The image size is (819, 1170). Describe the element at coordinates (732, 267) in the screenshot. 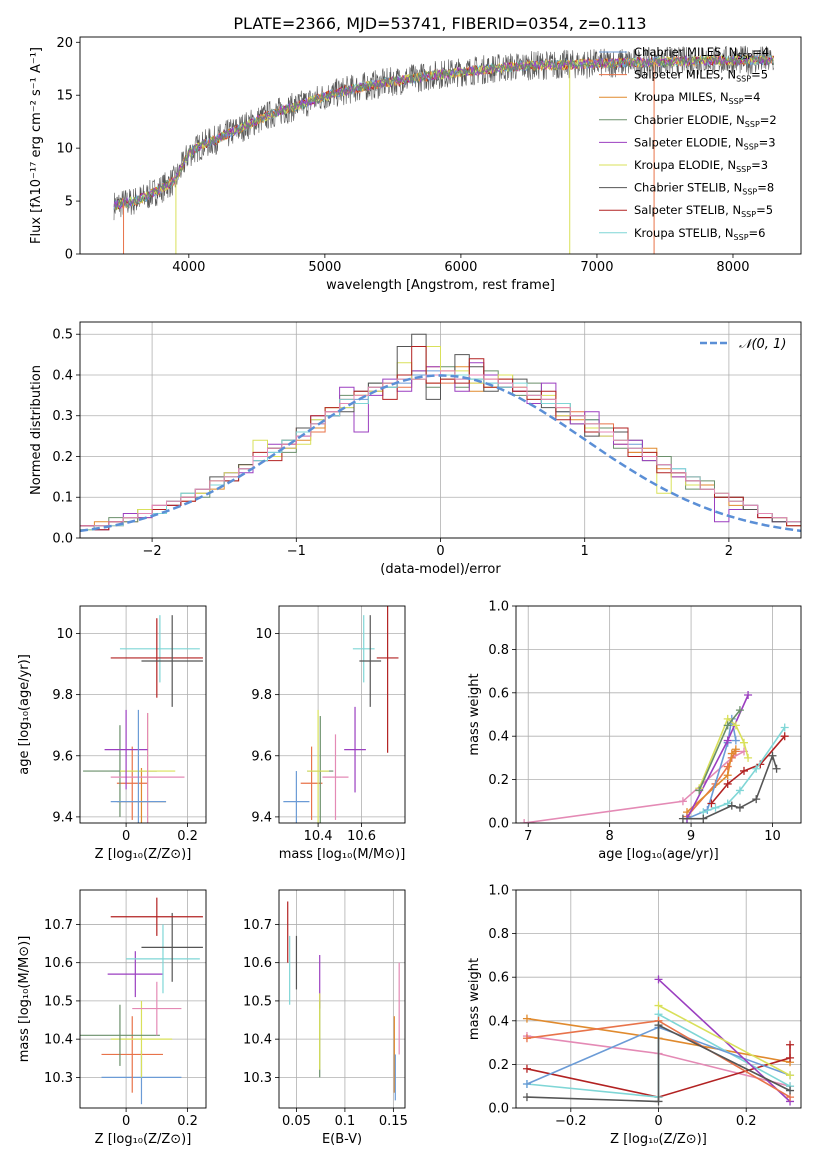

I see `x-tick-label: 8000` at that location.